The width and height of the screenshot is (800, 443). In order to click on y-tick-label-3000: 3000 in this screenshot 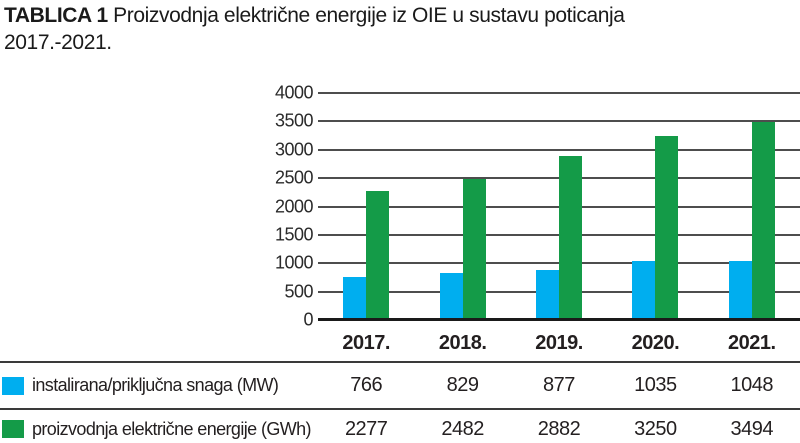, I will do `click(294, 149)`.